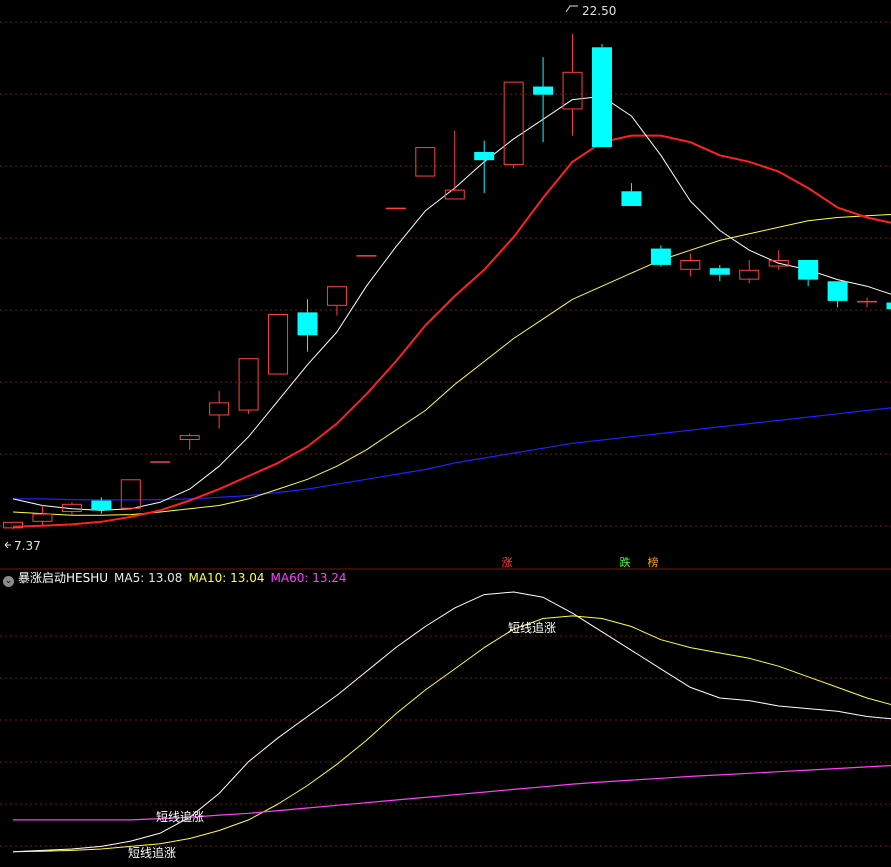  I want to click on high-pointer, so click(571, 9).